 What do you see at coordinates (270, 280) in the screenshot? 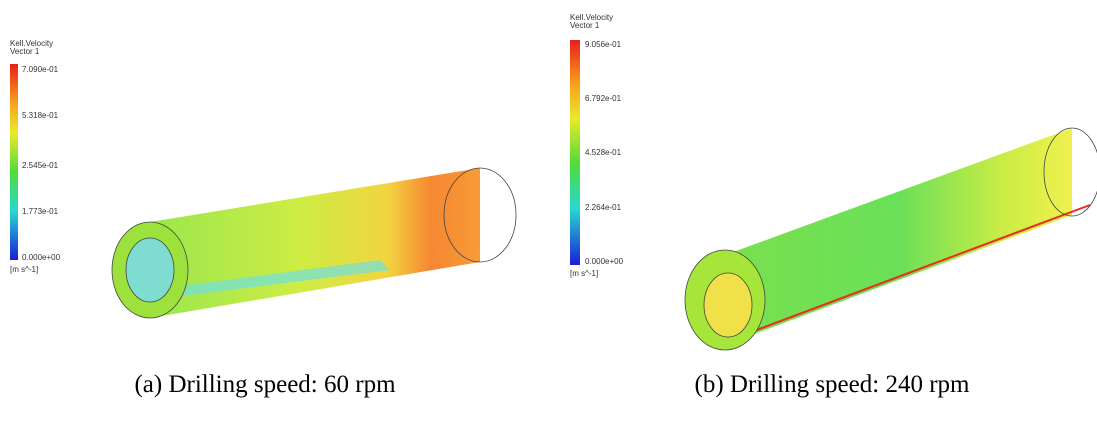
I see `flow-region` at bounding box center [270, 280].